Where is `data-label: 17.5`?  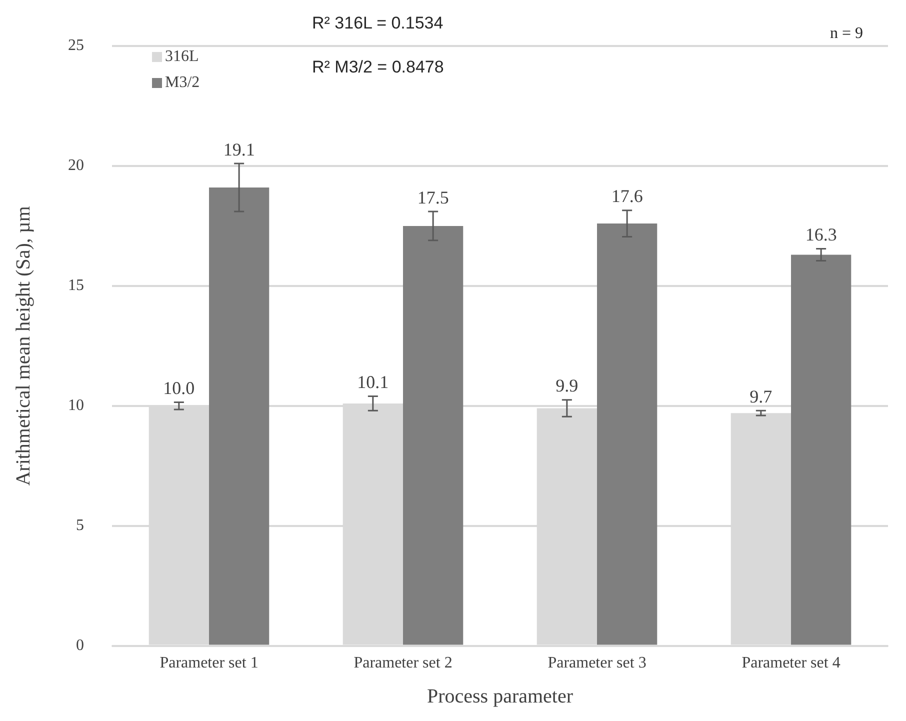 data-label: 17.5 is located at coordinates (433, 197).